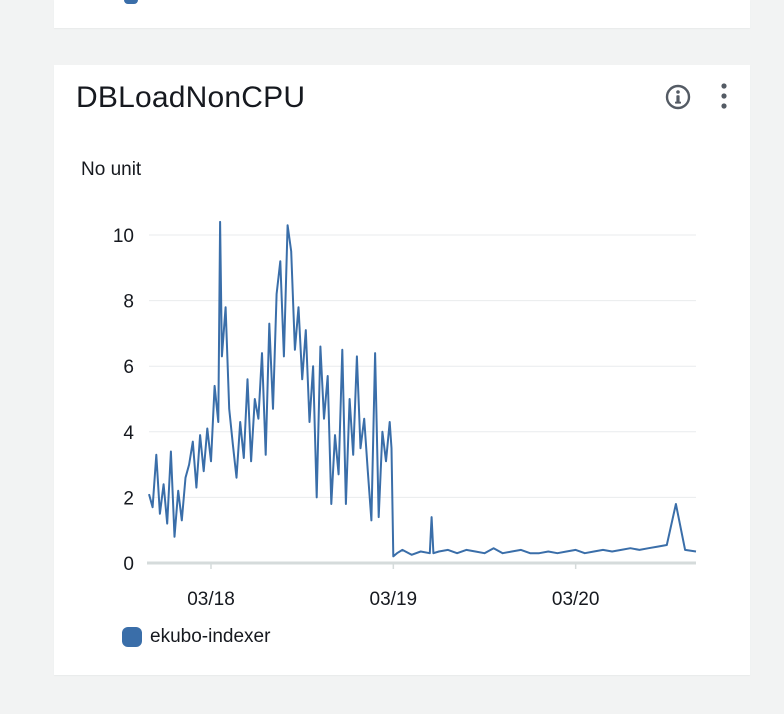 The height and width of the screenshot is (714, 784). Describe the element at coordinates (128, 498) in the screenshot. I see `y-tick-label: 2` at that location.